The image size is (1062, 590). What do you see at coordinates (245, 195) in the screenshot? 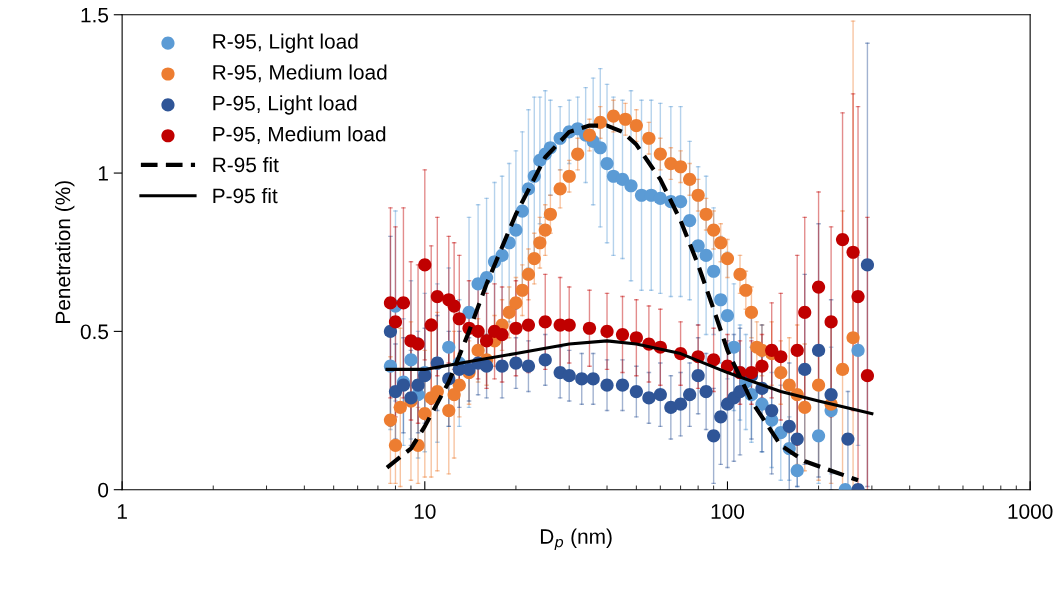
I see `legend-label: P-95 fit` at bounding box center [245, 195].